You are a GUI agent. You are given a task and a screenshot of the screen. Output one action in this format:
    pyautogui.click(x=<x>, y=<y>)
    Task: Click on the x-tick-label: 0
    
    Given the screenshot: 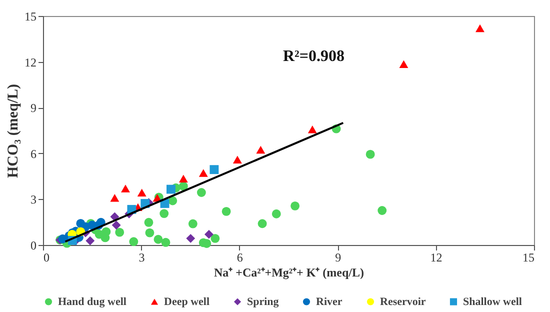 What is the action you would take?
    pyautogui.click(x=47, y=257)
    